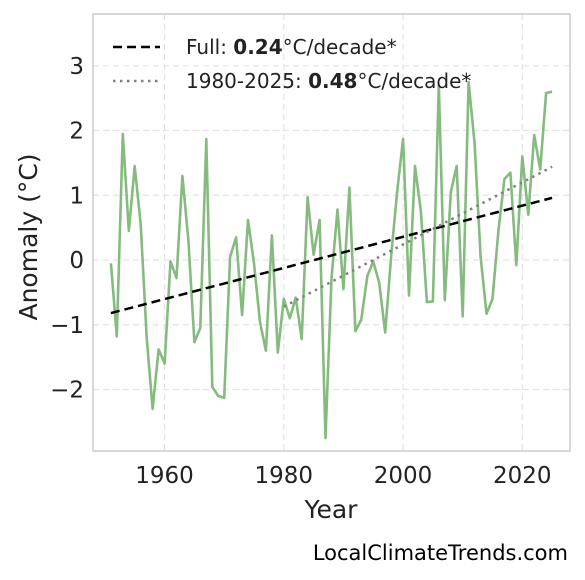  What do you see at coordinates (67, 326) in the screenshot?
I see `y-tick-label: −1` at bounding box center [67, 326].